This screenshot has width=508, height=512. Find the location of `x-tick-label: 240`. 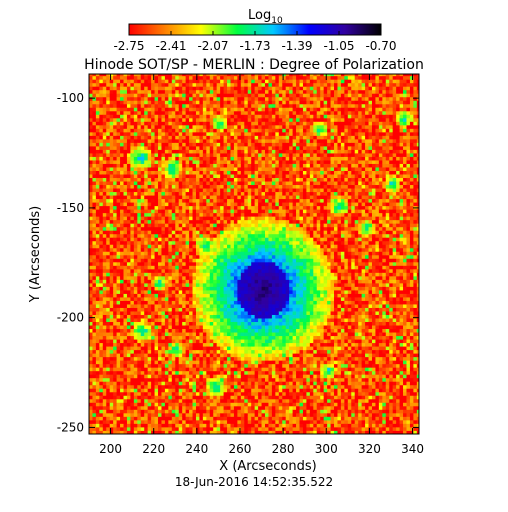

x-tick-label: 240 is located at coordinates (196, 449).